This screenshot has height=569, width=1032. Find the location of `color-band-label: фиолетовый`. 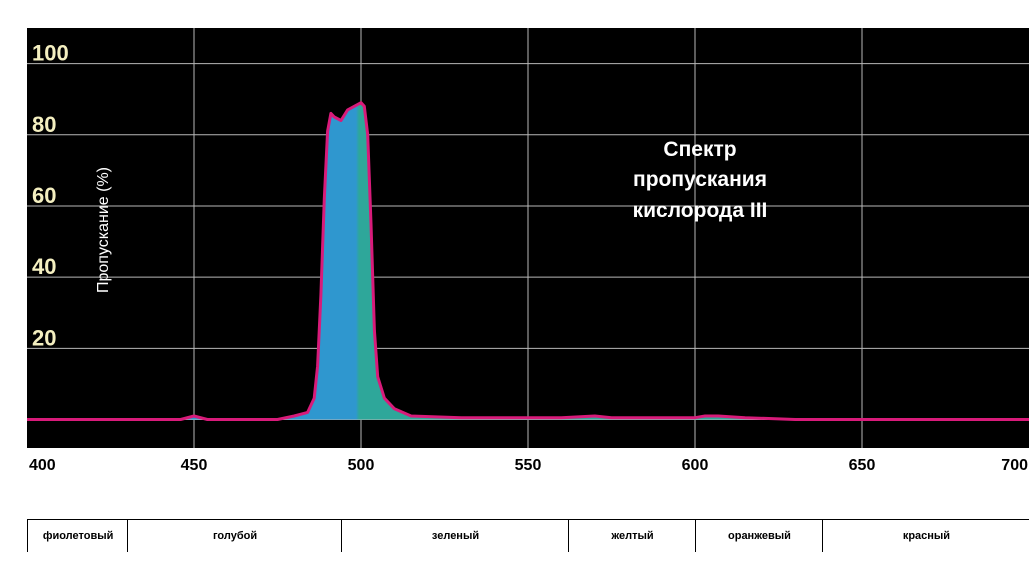

color-band-label: фиолетовый is located at coordinates (78, 536).